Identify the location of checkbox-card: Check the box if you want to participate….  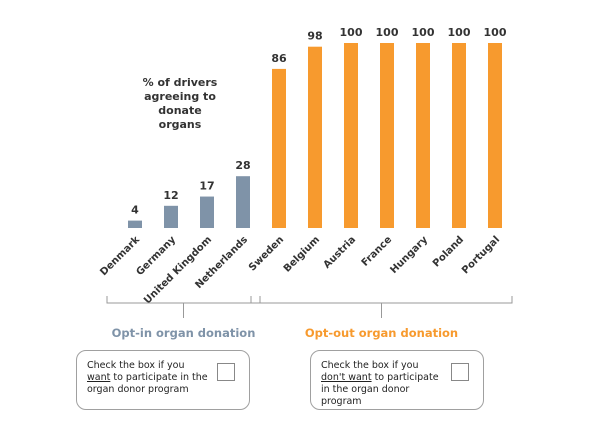
(163, 380).